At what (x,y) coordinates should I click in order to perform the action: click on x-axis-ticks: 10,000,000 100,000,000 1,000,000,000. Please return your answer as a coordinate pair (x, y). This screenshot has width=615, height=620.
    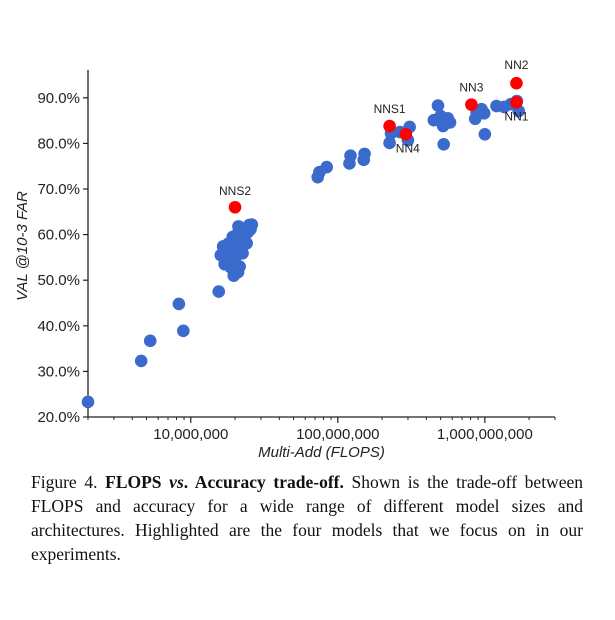
    Looking at the image, I should click on (321, 430).